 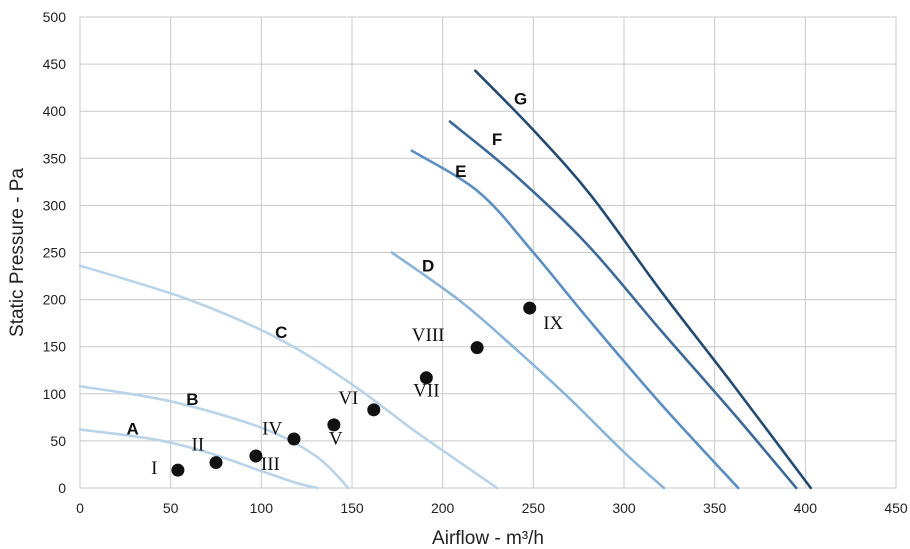 What do you see at coordinates (348, 398) in the screenshot?
I see `operating-point-label-vi: VI` at bounding box center [348, 398].